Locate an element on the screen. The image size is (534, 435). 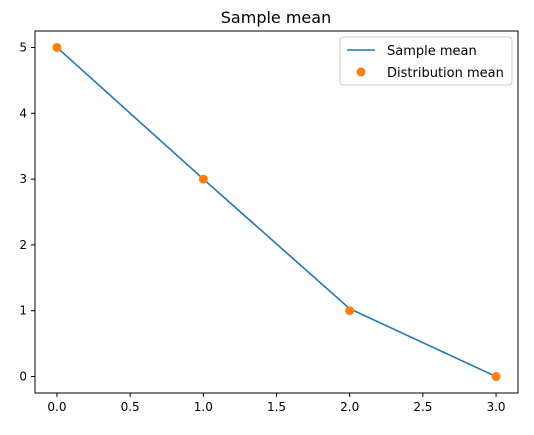
x-tick-label: 1.0 is located at coordinates (203, 407).